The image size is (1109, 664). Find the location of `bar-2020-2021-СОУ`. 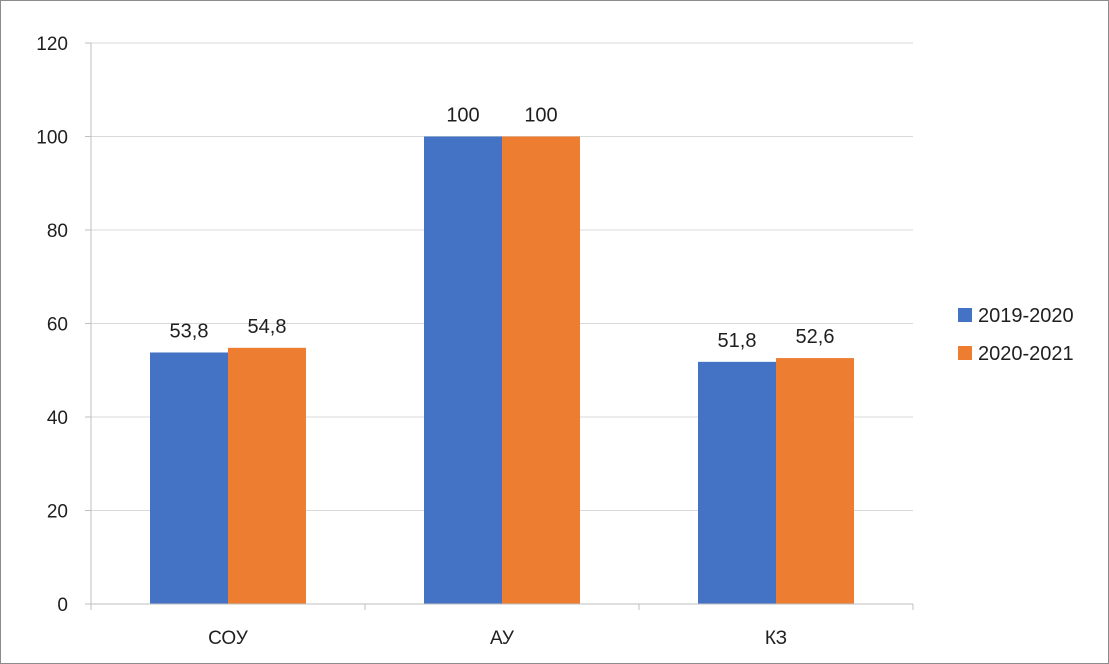

bar-2020-2021-СОУ is located at coordinates (267, 475).